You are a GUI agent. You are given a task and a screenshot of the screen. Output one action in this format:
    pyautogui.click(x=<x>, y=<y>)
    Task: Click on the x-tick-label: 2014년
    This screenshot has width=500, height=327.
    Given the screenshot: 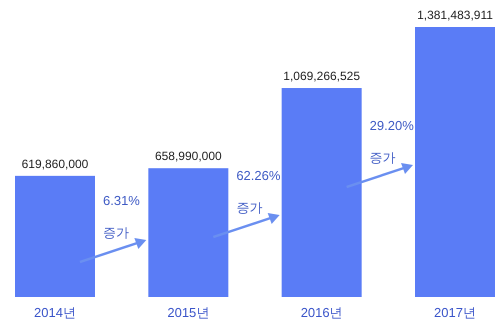 What is the action you would take?
    pyautogui.click(x=55, y=312)
    